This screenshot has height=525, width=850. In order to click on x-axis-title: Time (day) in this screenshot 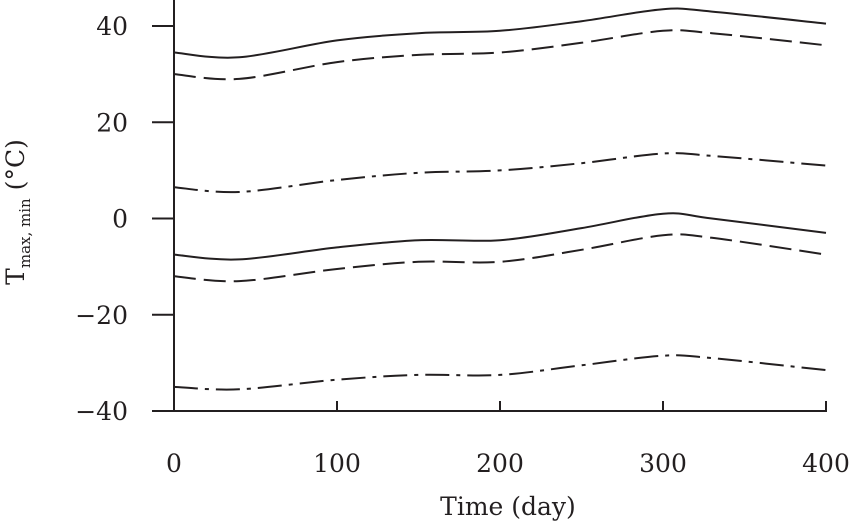, I will do `click(508, 506)`.